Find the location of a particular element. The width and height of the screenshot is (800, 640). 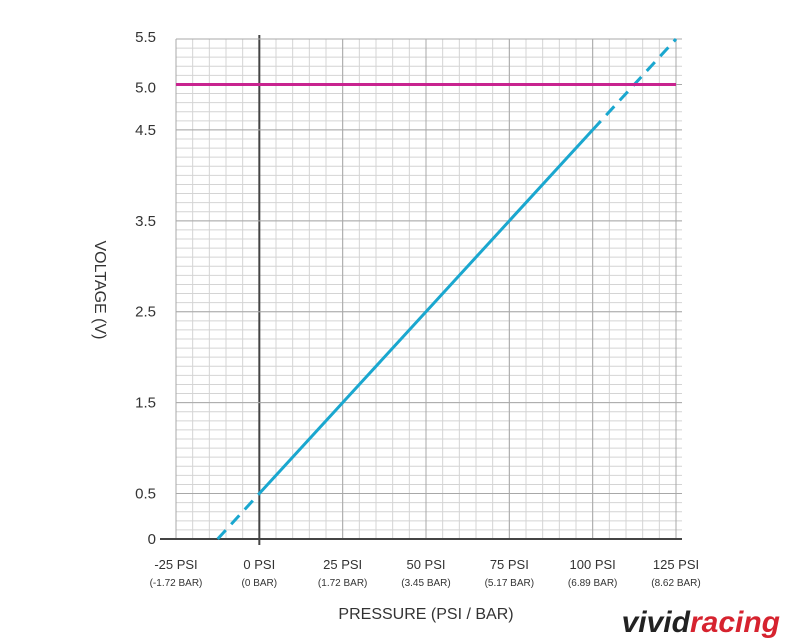

y-tick-label: 1.5 is located at coordinates (145, 403).